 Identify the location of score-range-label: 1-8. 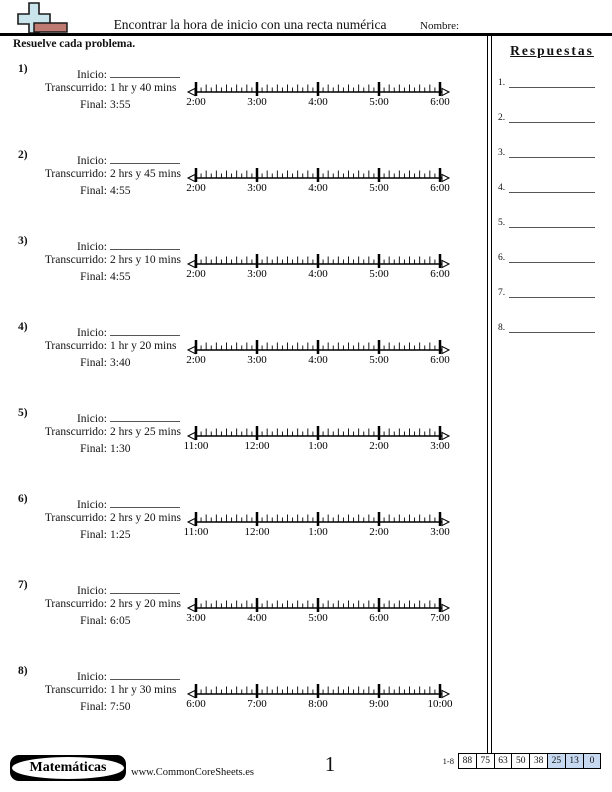
(448, 761).